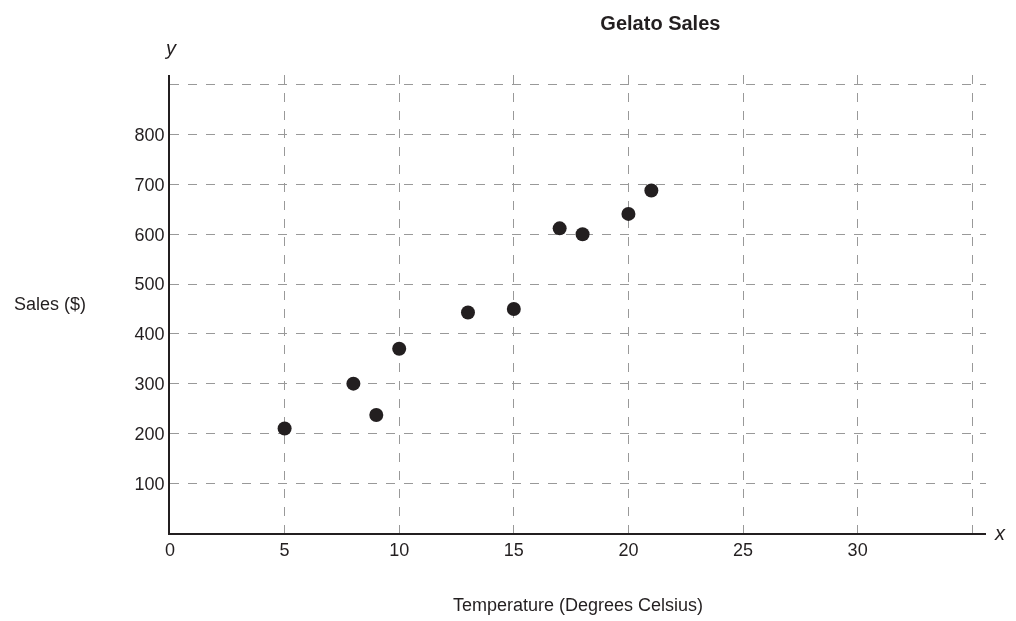 The height and width of the screenshot is (621, 1016). Describe the element at coordinates (513, 550) in the screenshot. I see `x-tick-label: 15` at that location.